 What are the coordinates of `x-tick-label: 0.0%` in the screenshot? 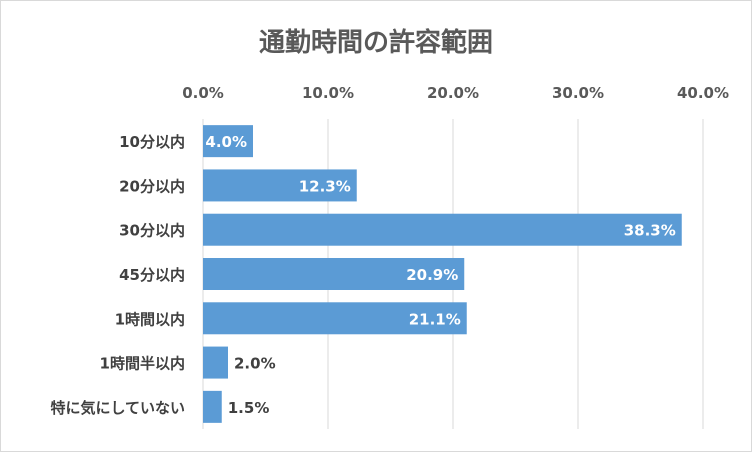 It's located at (203, 93).